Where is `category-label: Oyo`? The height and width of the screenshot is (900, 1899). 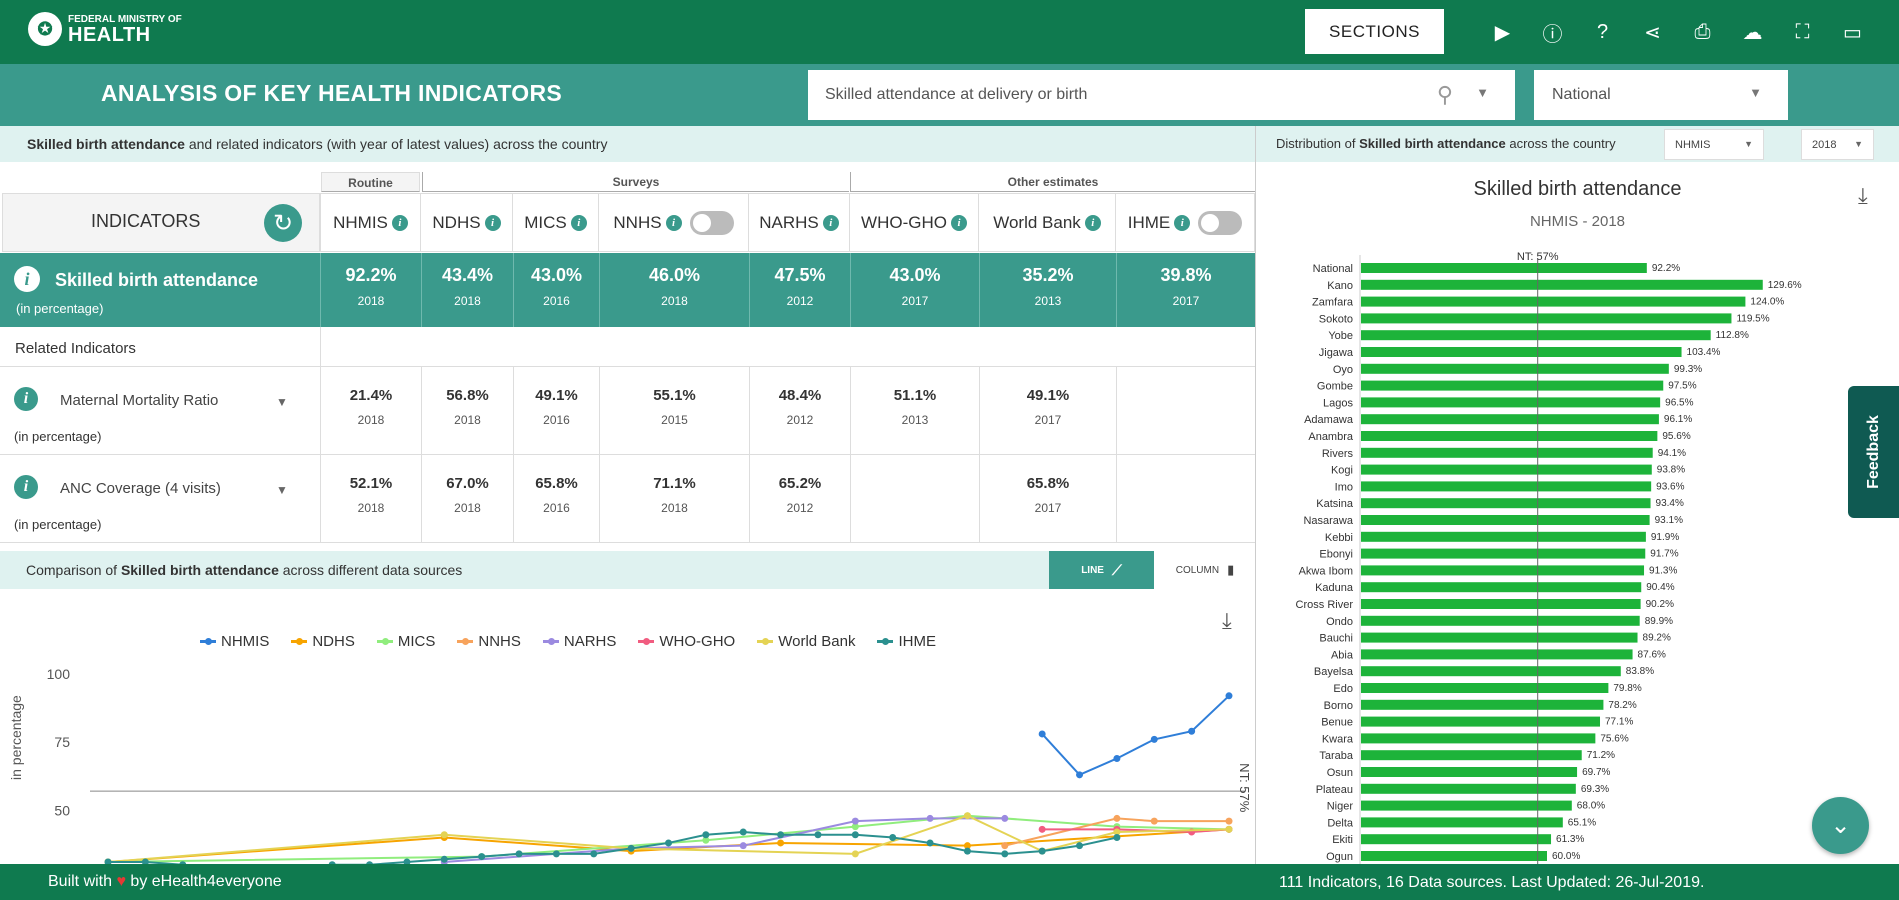 category-label: Oyo is located at coordinates (1343, 370).